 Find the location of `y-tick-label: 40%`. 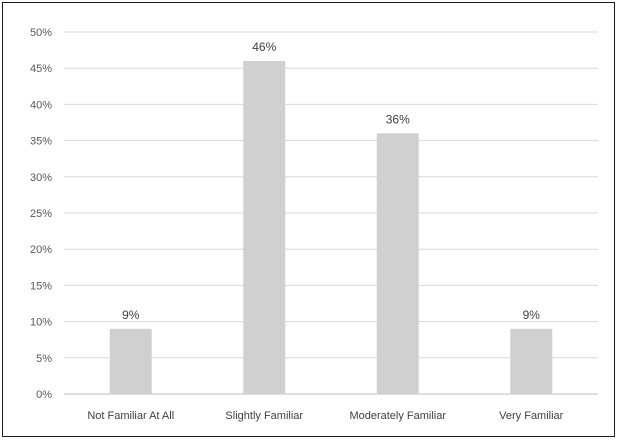

y-tick-label: 40% is located at coordinates (41, 105).